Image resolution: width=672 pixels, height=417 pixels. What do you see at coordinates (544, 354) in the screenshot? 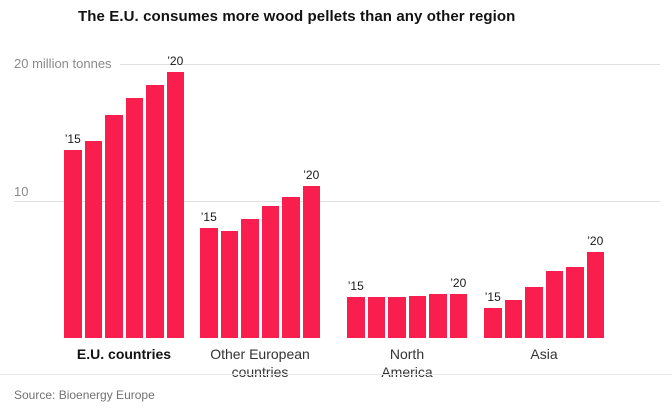
I see `group-label: Asia` at bounding box center [544, 354].